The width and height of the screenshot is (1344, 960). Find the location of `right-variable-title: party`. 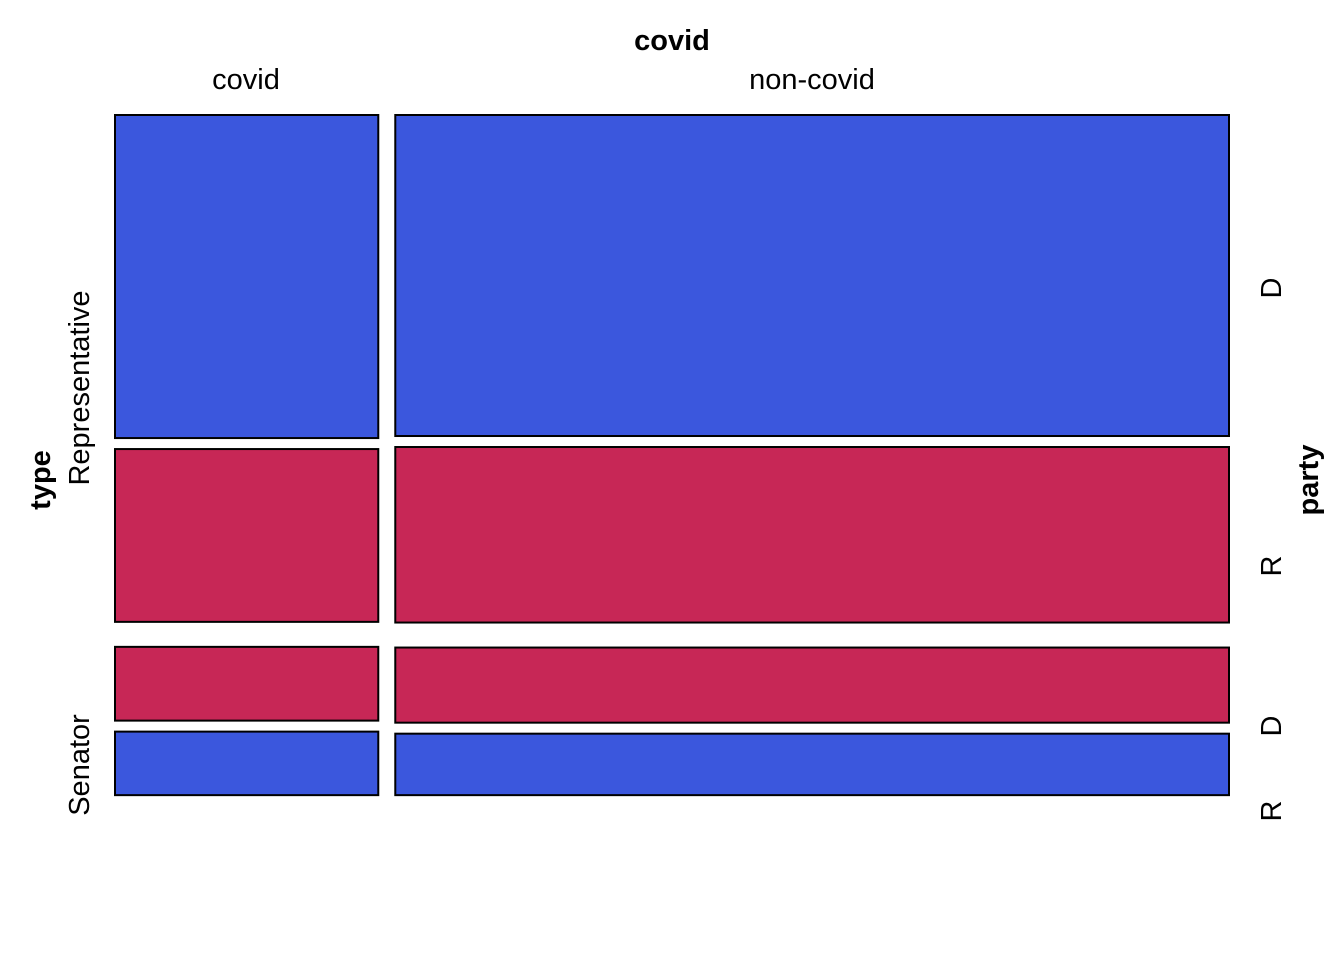

right-variable-title: party is located at coordinates (1309, 480).